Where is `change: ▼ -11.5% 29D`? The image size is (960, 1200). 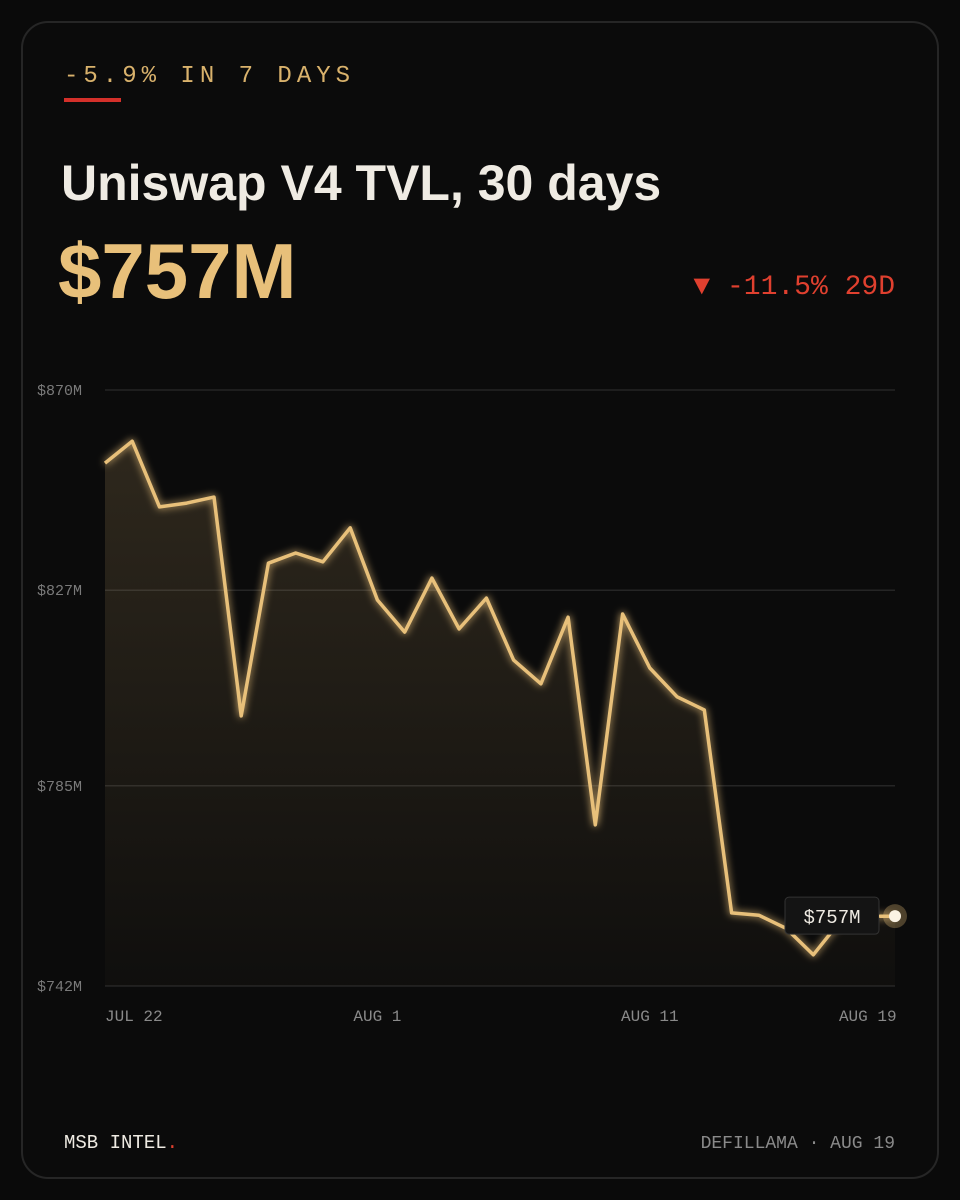 change: ▼ -11.5% 29D is located at coordinates (794, 287).